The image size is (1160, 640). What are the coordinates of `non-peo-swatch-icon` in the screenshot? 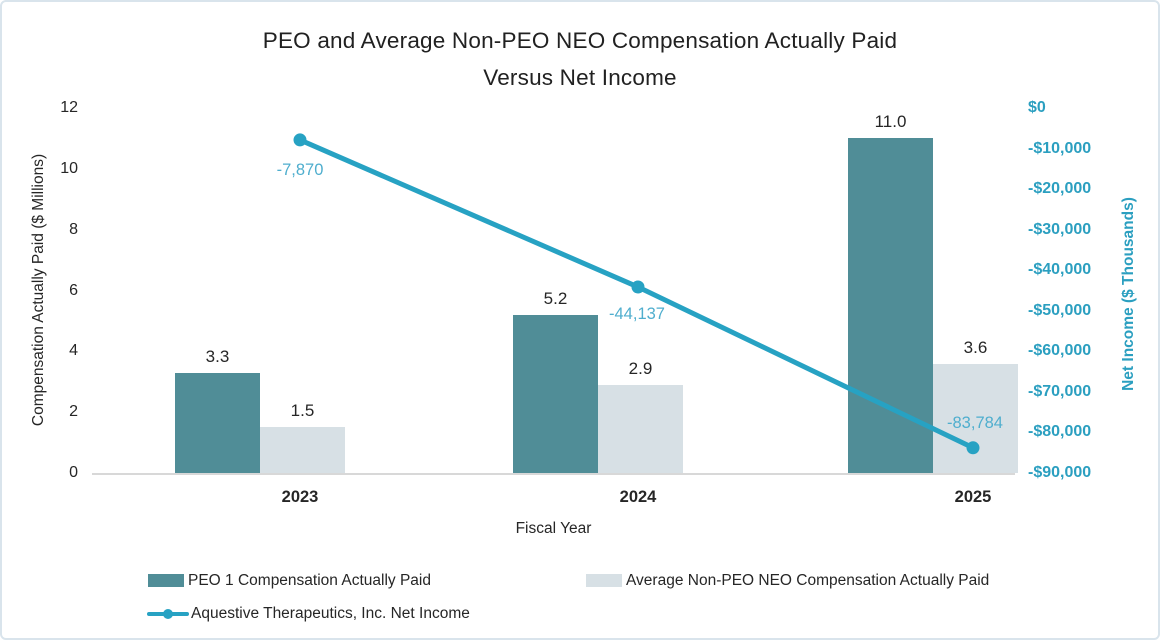 It's located at (604, 580).